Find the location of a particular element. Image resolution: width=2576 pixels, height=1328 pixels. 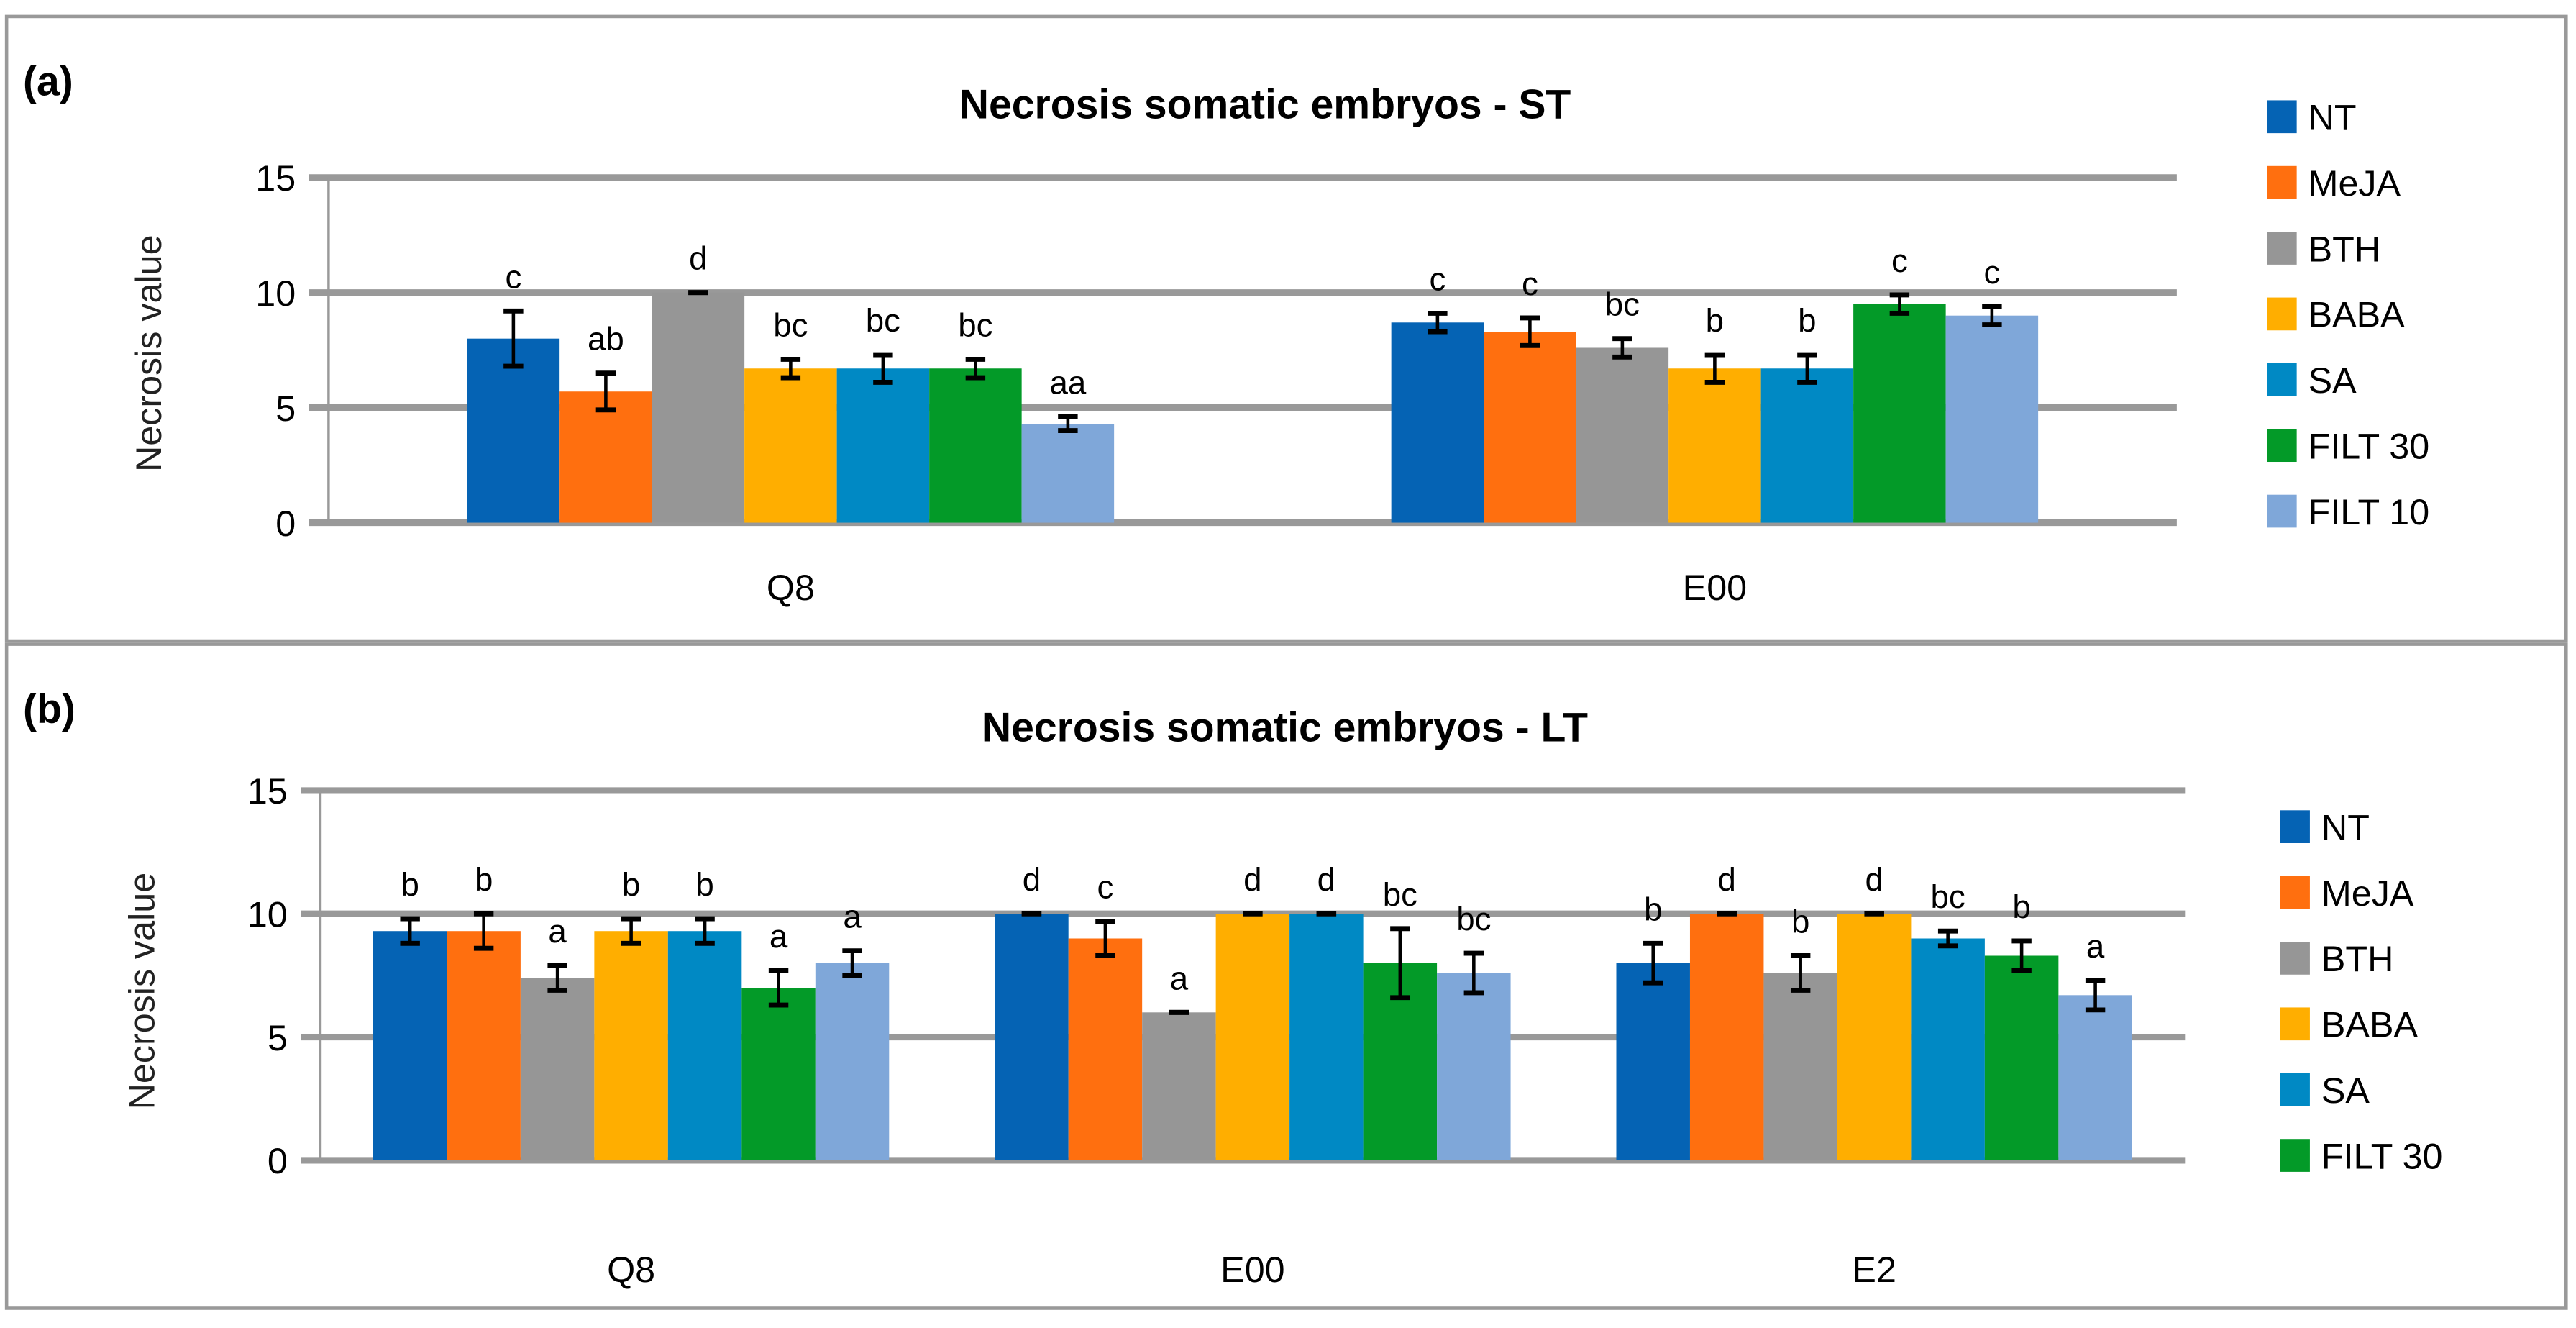

legend-label: FILT 10 is located at coordinates (2369, 512).